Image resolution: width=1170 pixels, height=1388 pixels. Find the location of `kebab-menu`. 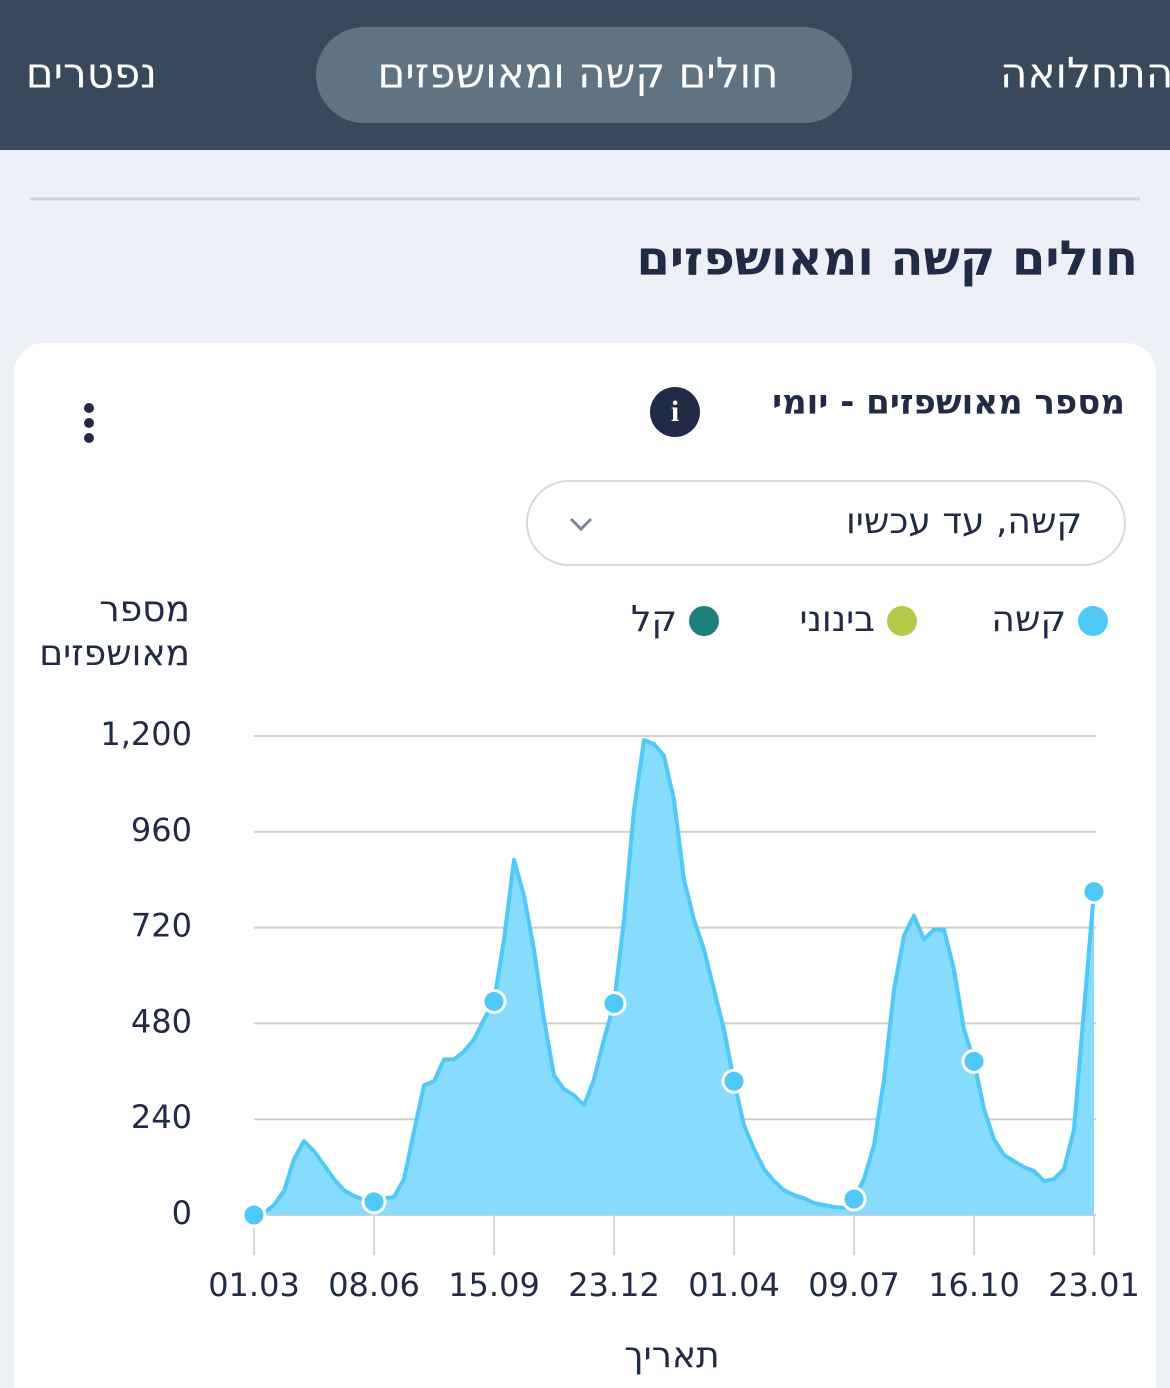

kebab-menu is located at coordinates (89, 423).